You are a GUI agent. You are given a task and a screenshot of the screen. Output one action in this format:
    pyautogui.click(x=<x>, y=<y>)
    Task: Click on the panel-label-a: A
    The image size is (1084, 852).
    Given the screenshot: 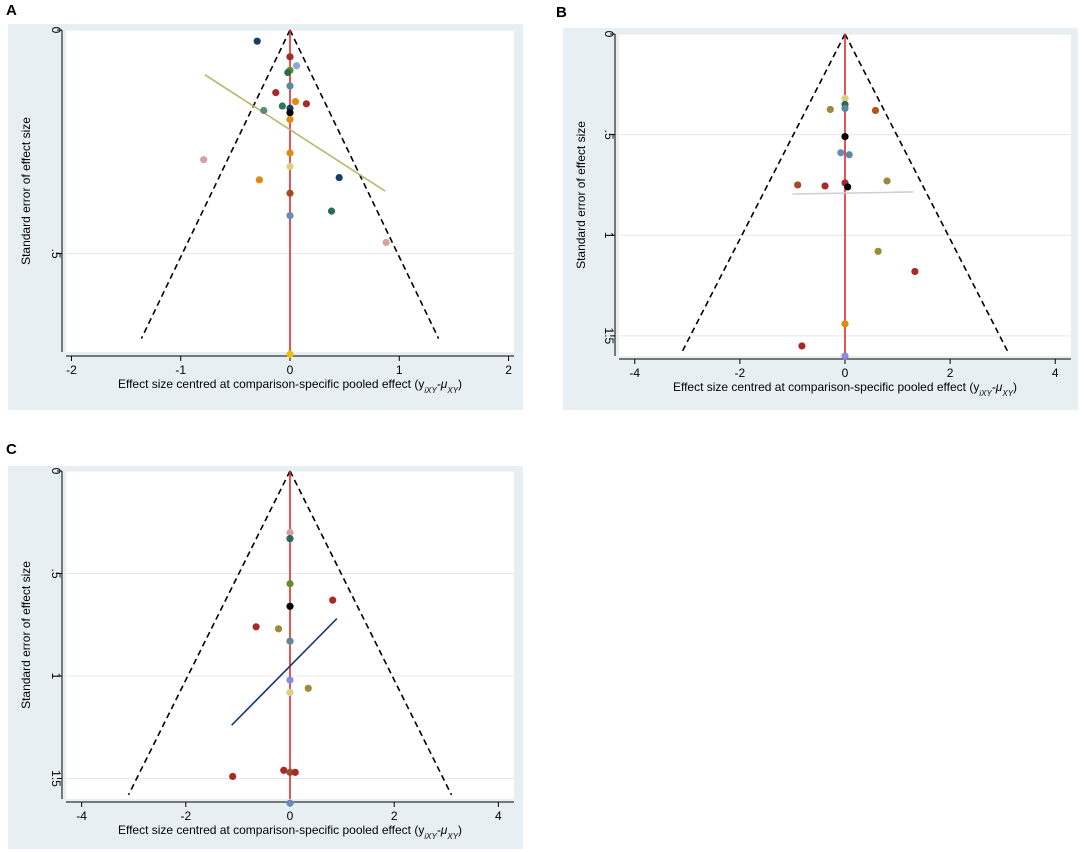 What is the action you would take?
    pyautogui.click(x=11, y=10)
    